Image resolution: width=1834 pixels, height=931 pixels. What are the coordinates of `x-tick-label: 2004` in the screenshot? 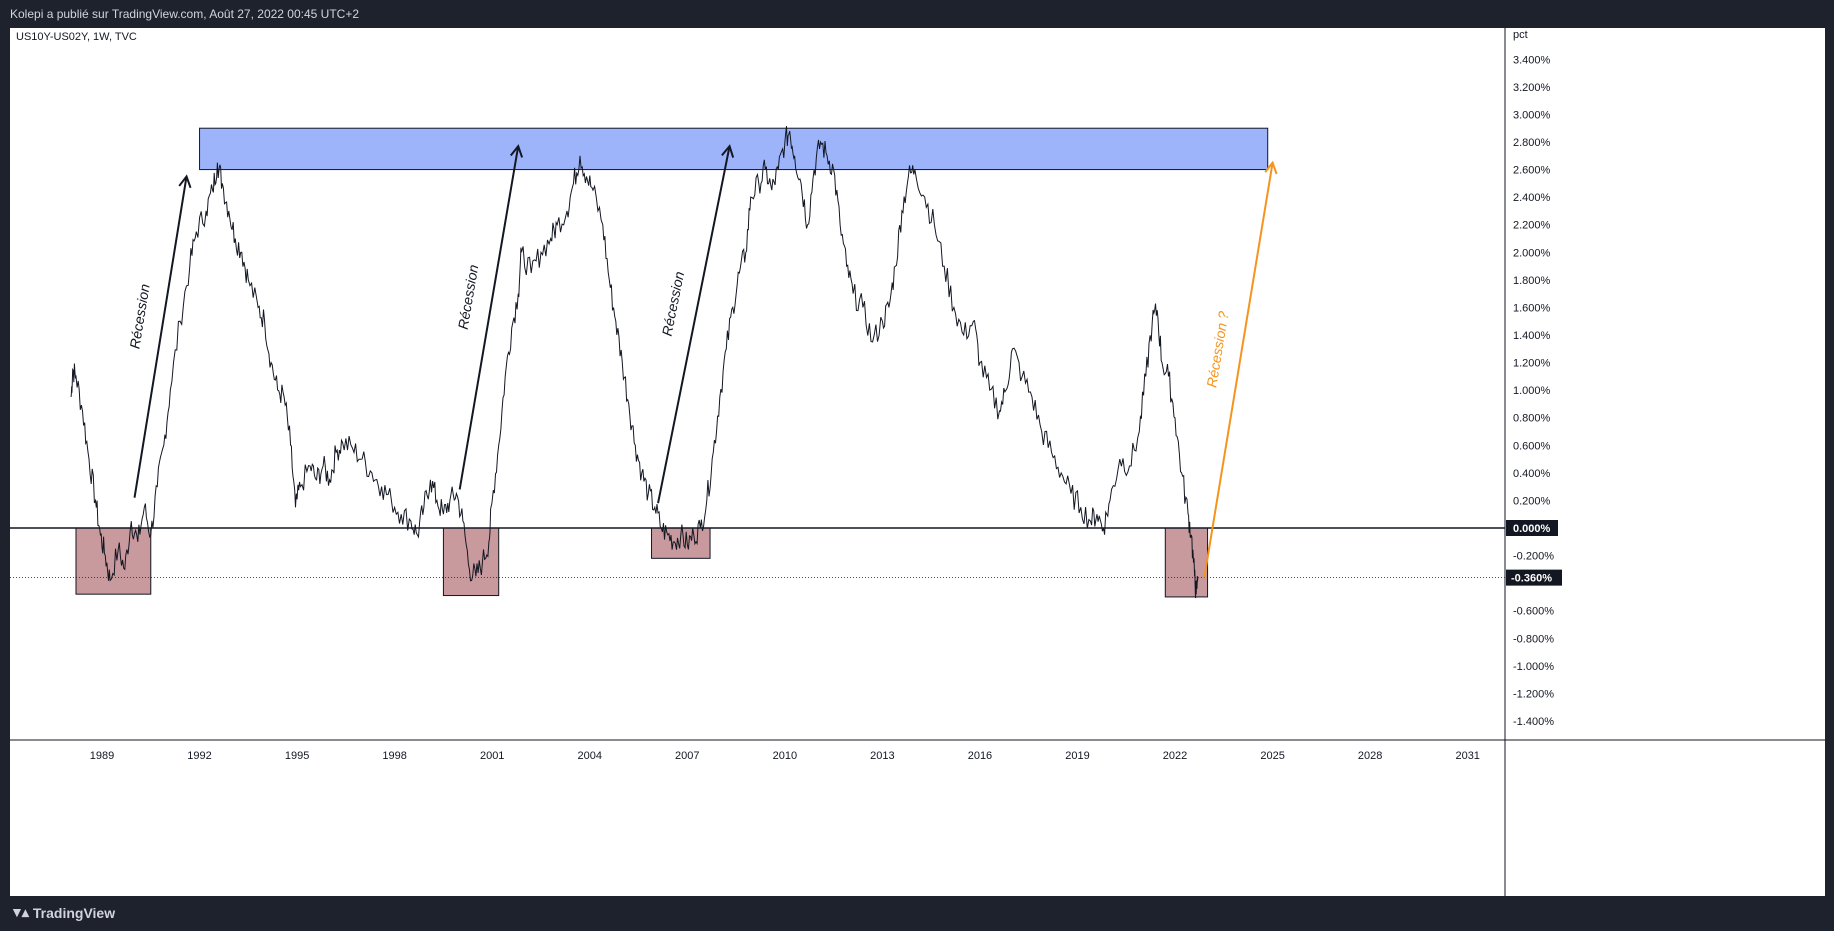 It's located at (590, 756).